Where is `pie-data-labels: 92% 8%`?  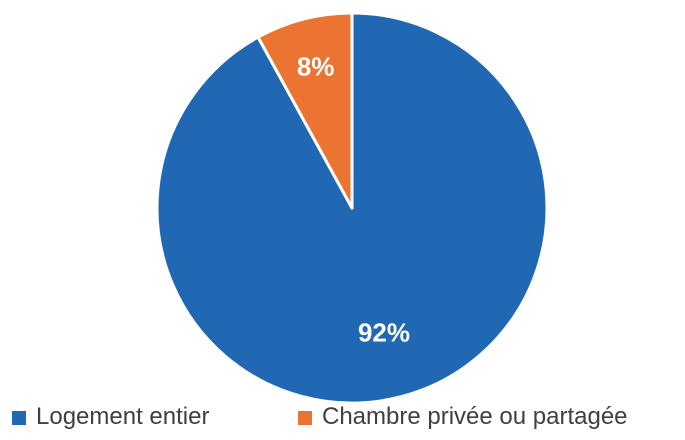 pie-data-labels: 92% 8% is located at coordinates (353, 199).